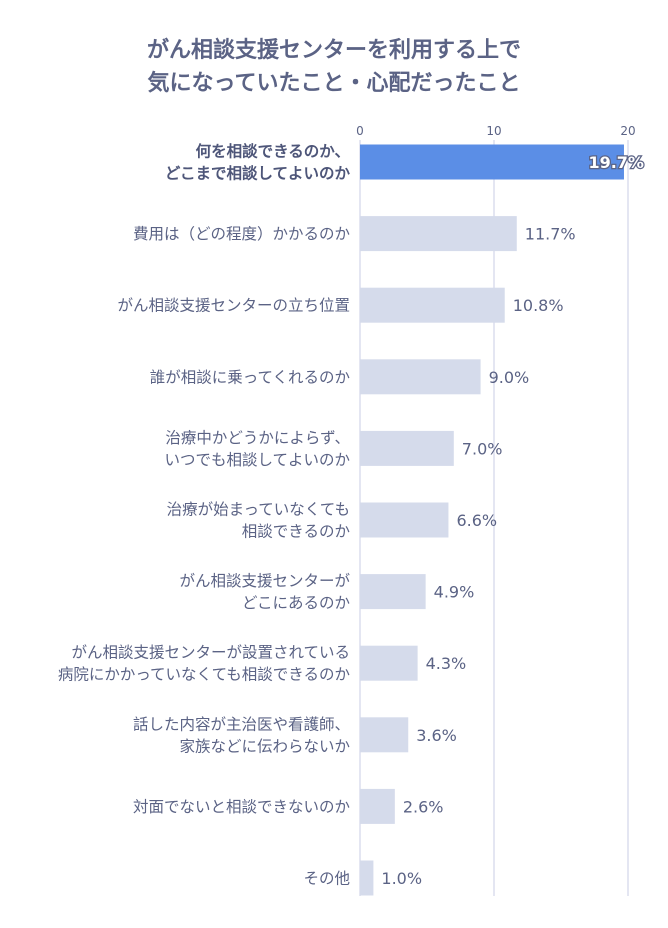 This screenshot has width=668, height=928. I want to click on chart-title-line-1: がん相談支援センターを利用する上で, so click(333, 50).